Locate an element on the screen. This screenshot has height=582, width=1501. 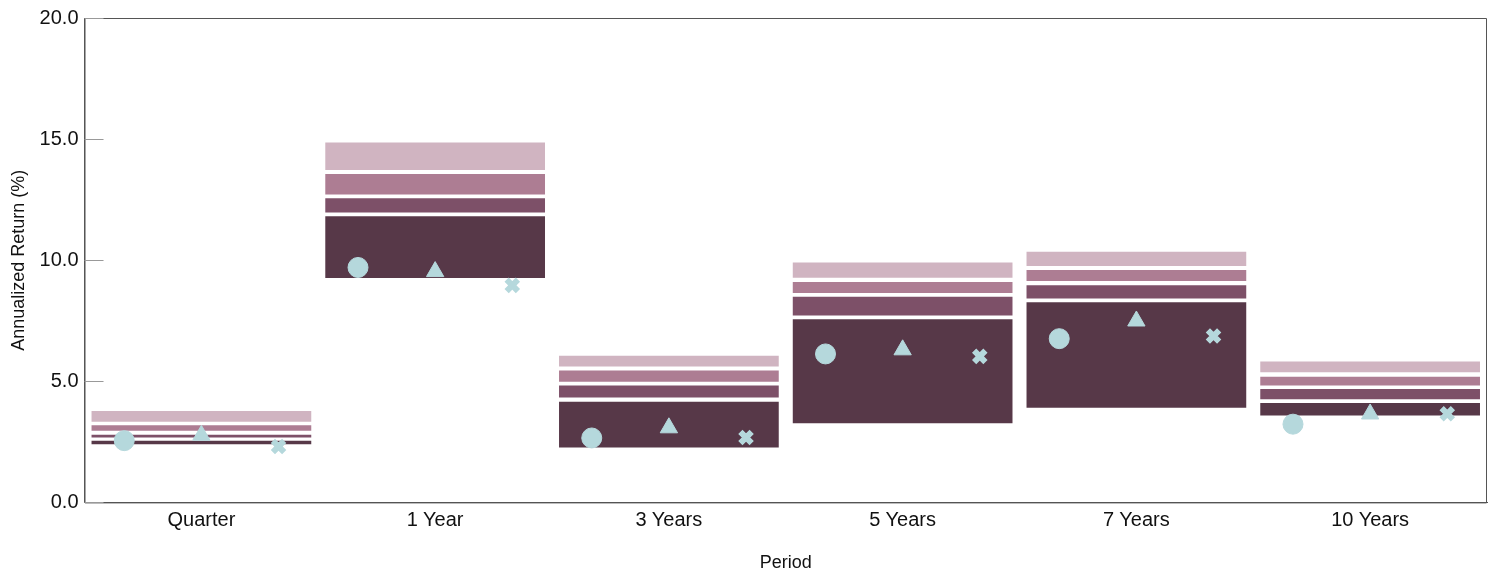
y-tick-label: 10.0 is located at coordinates (59, 258).